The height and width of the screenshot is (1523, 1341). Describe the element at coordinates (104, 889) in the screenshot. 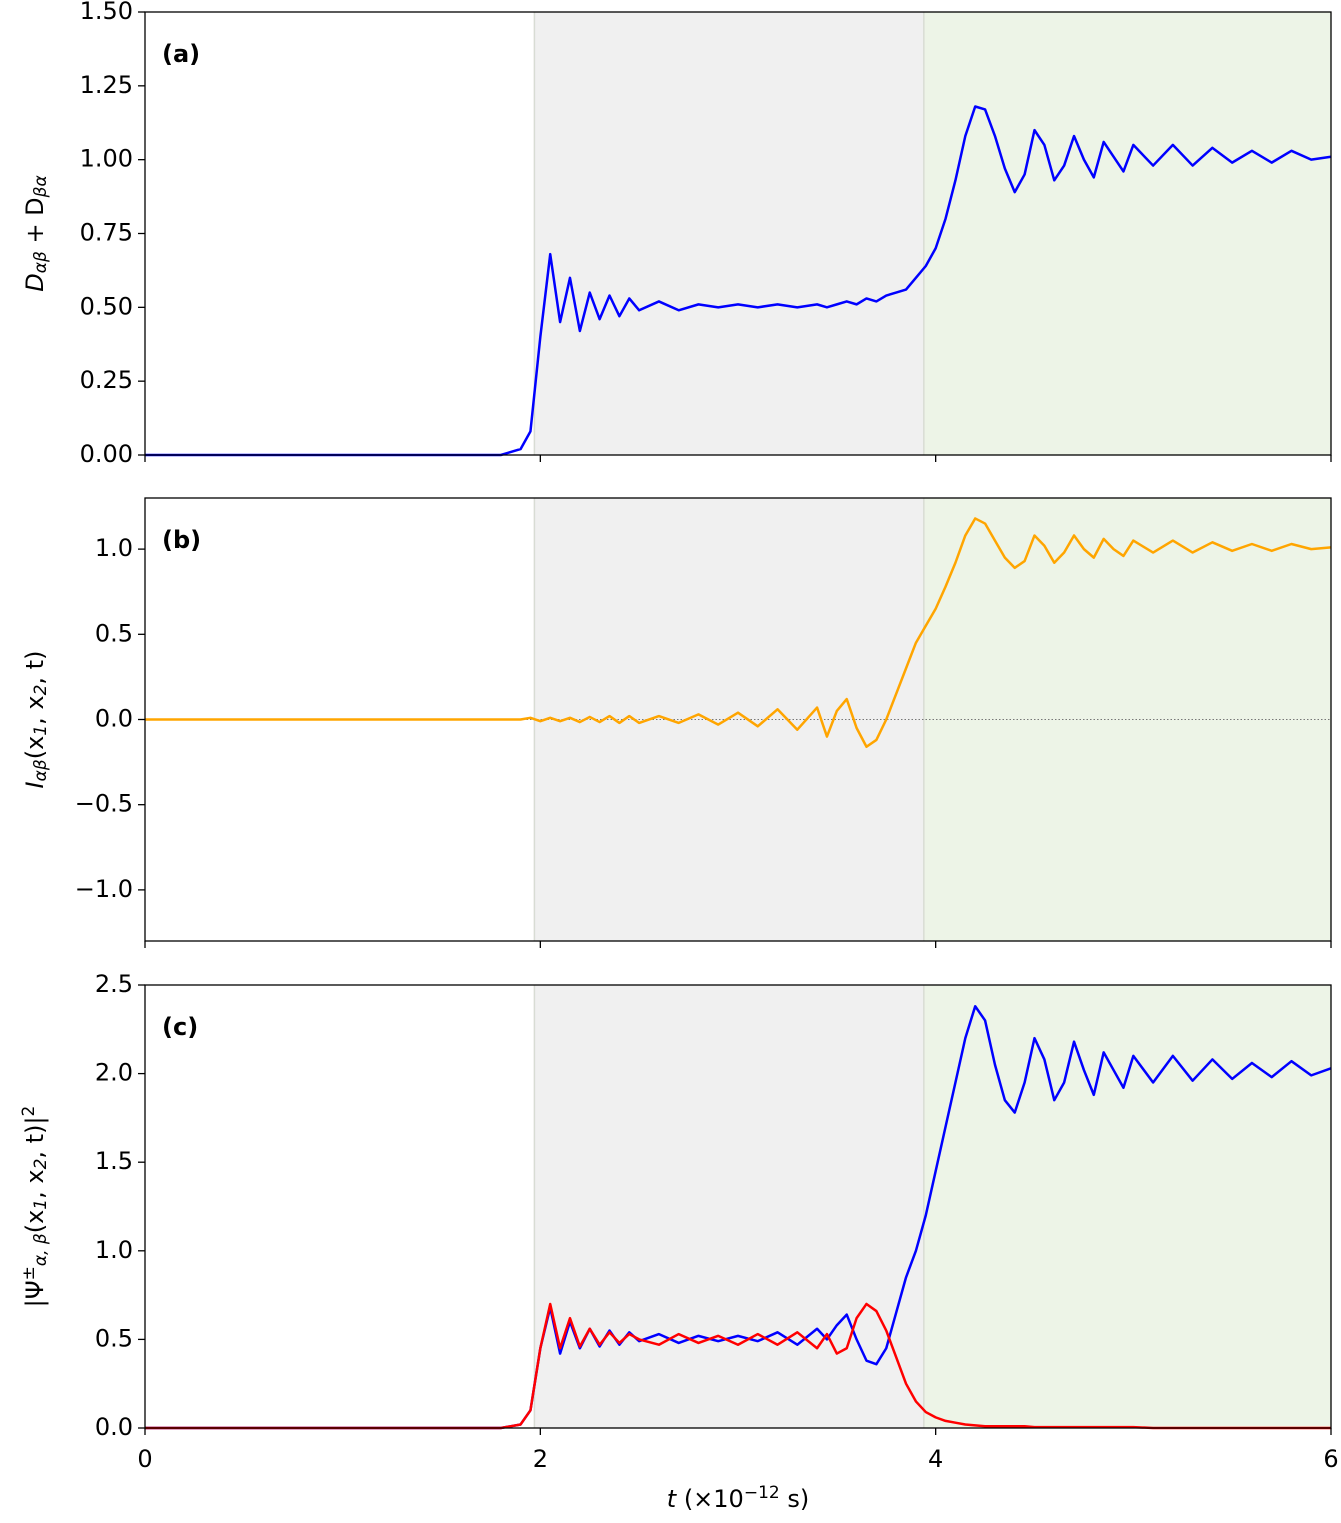

I see `y-tick-label: −1.0` at that location.